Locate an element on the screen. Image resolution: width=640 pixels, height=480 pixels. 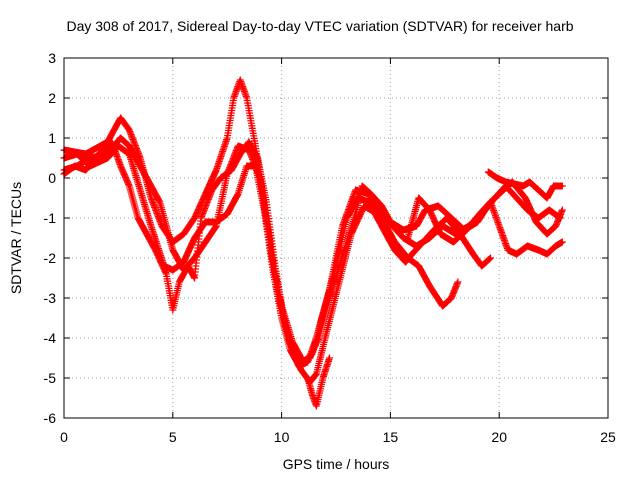
x-tick-label: 0 is located at coordinates (64, 437).